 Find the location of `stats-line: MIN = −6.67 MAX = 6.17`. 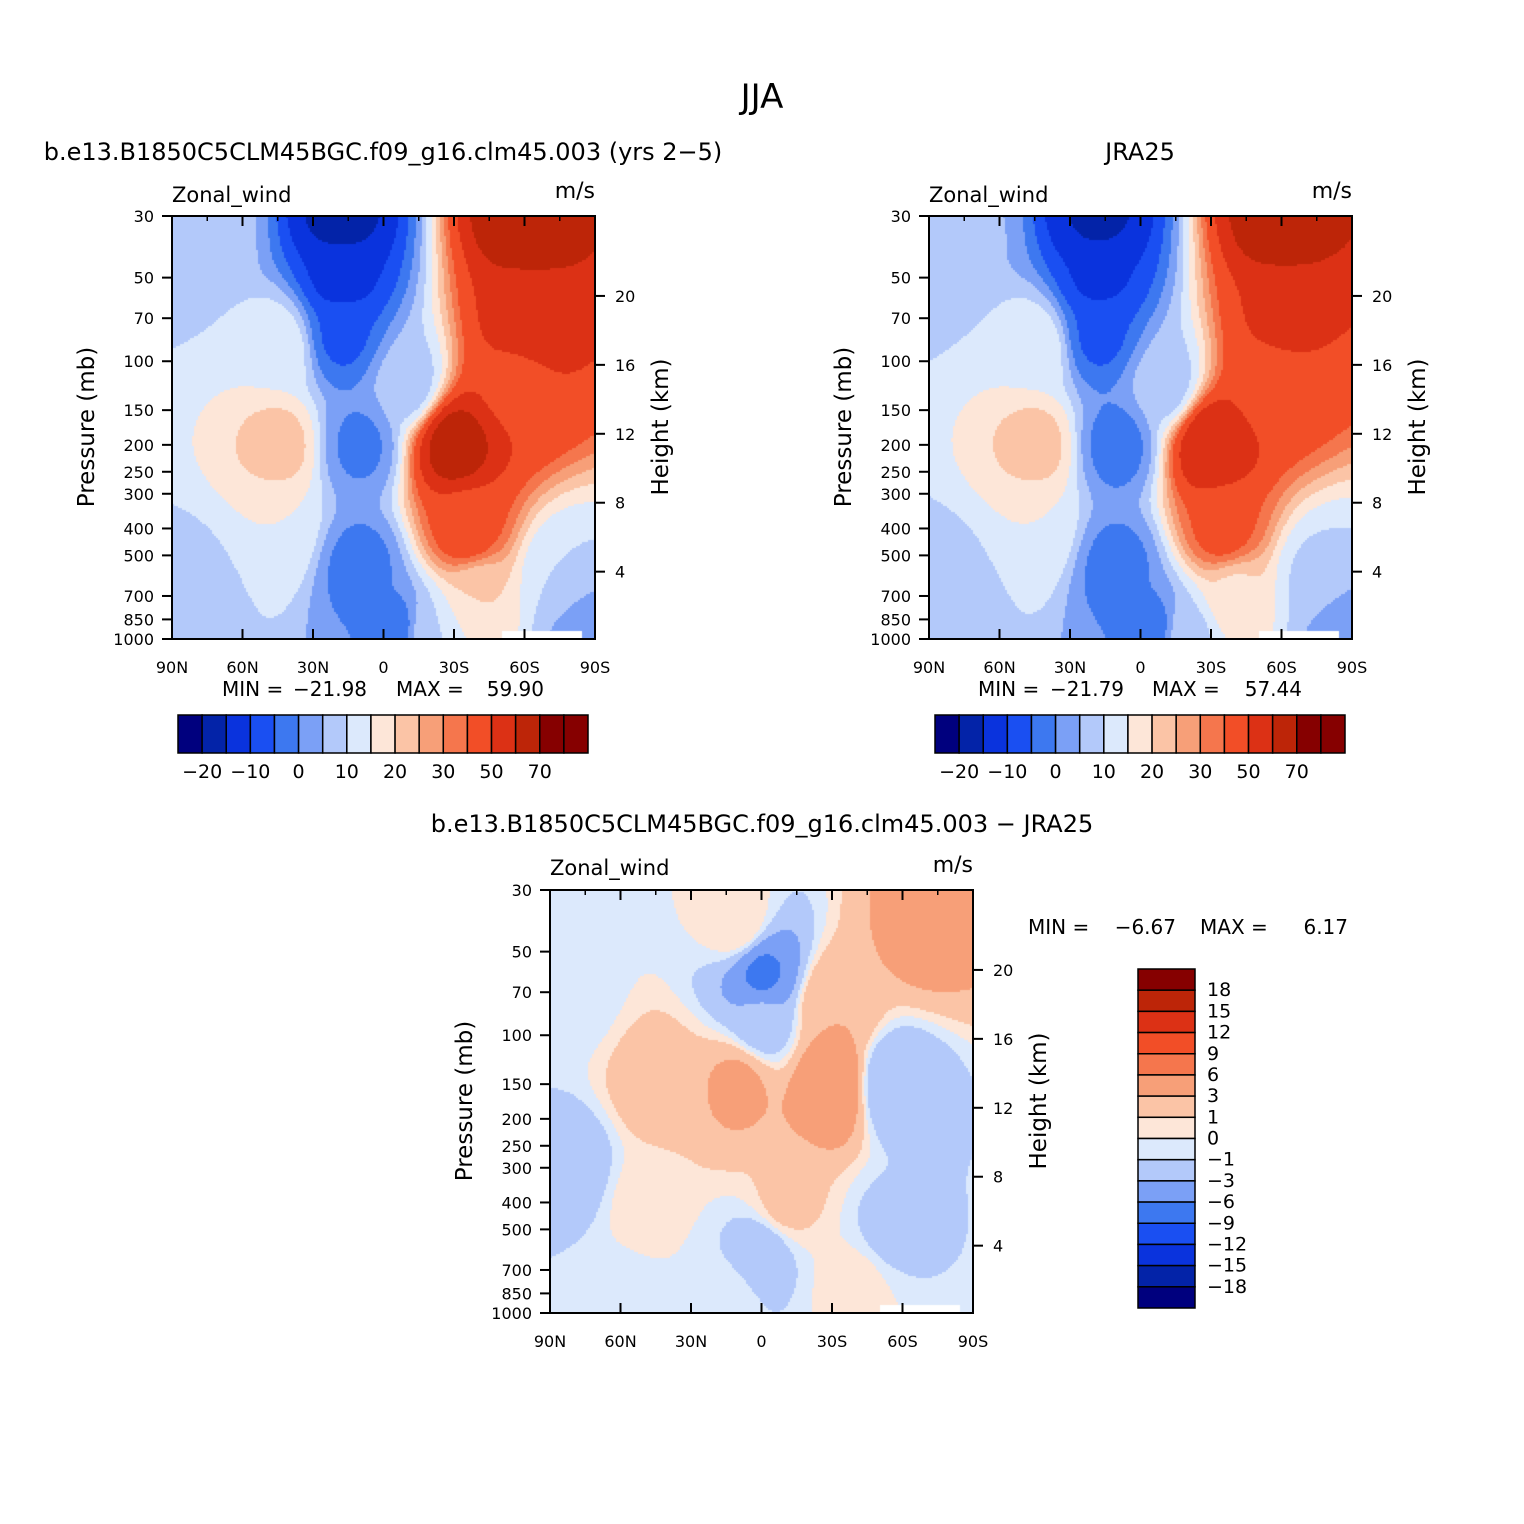

stats-line: MIN = −6.67 MAX = 6.17 is located at coordinates (1188, 927).